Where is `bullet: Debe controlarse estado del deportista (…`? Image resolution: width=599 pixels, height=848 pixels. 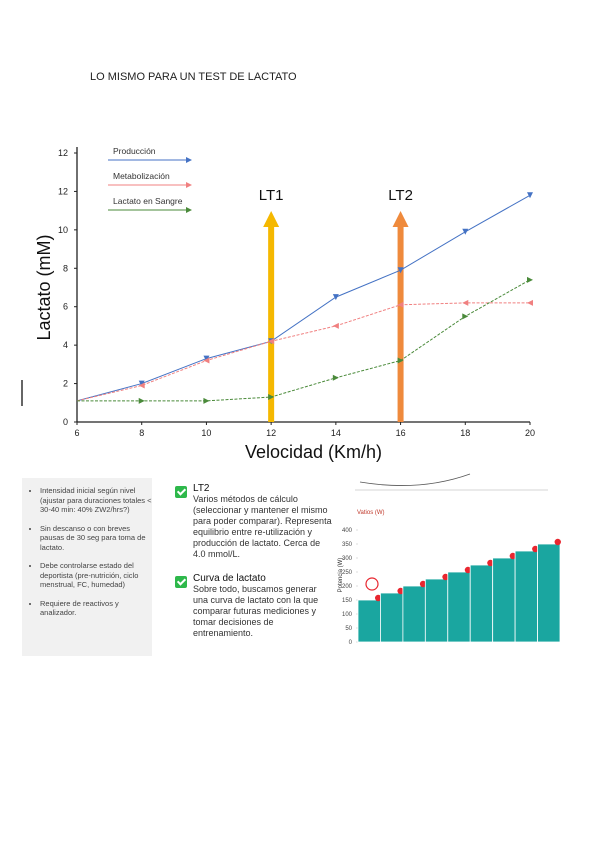 bullet: Debe controlarse estado del deportista (… is located at coordinates (96, 575).